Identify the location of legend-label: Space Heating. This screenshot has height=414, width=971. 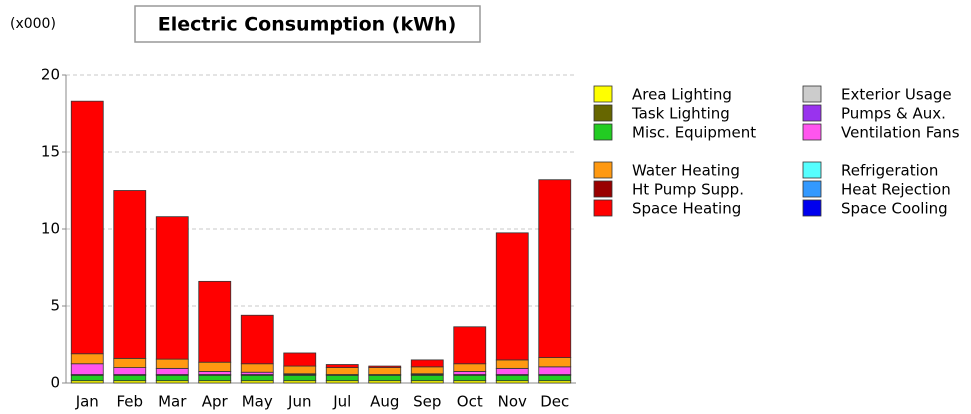
(686, 209).